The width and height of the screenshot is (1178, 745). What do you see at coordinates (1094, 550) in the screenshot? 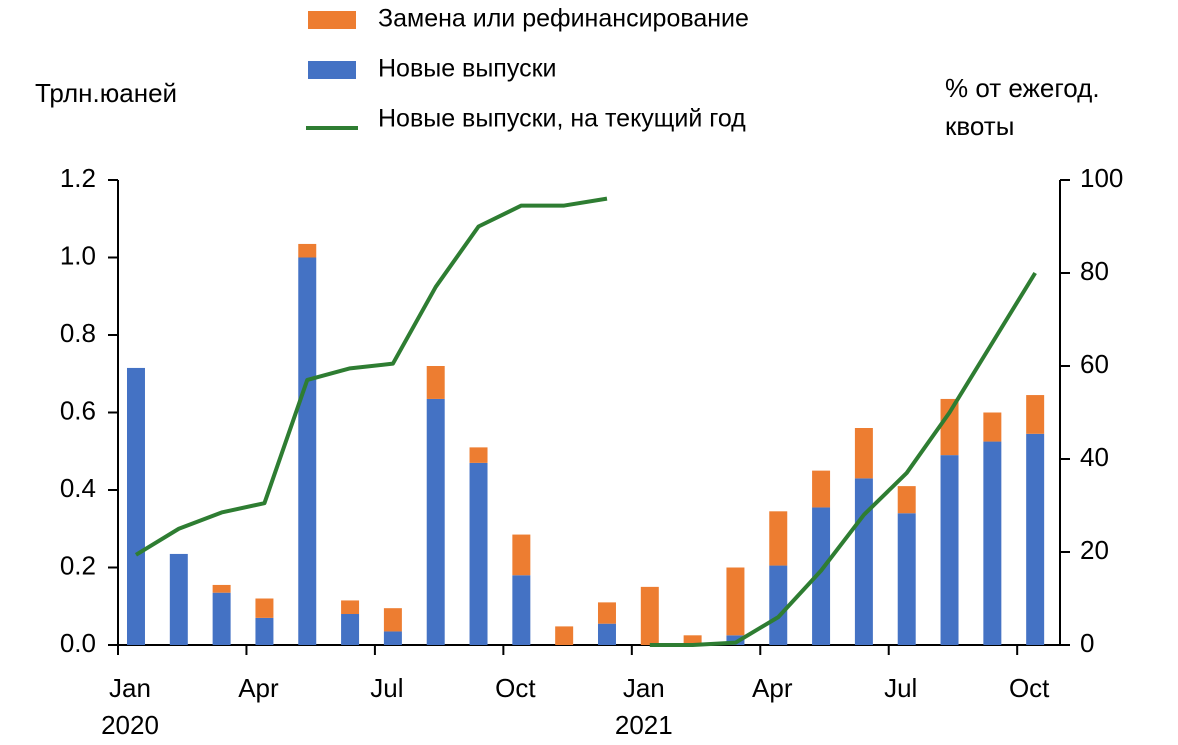
I see `y2-tick-label: 20` at bounding box center [1094, 550].